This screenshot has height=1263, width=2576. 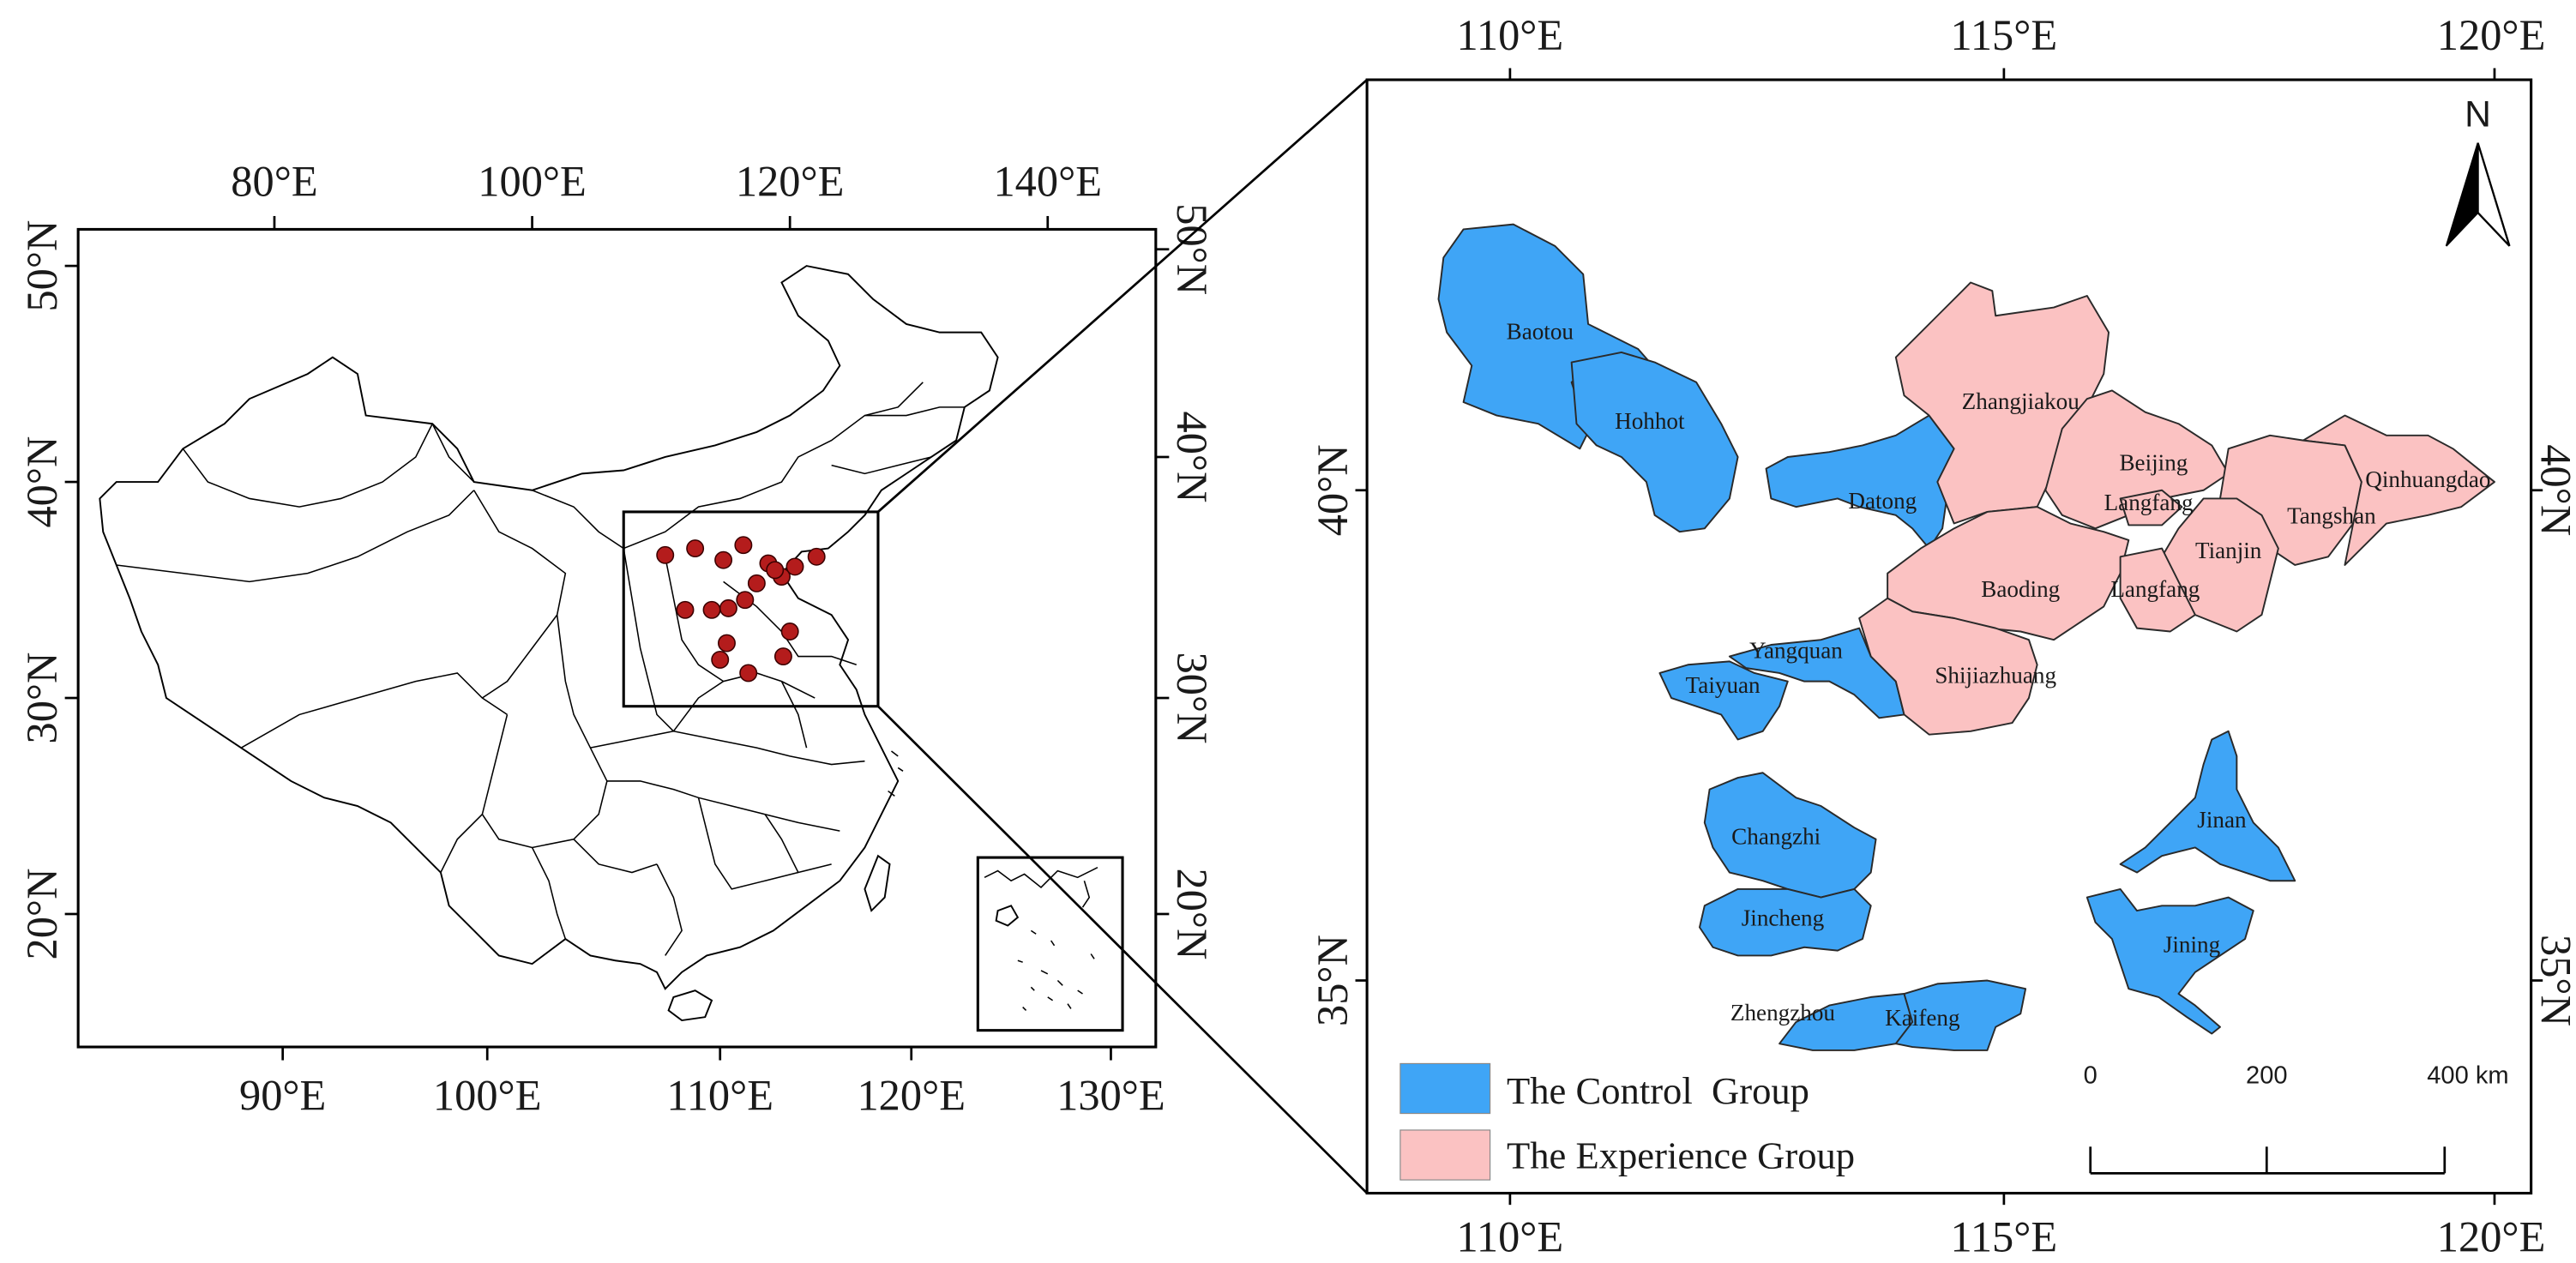 I want to click on city-polygon-baotou, so click(x=1544, y=336).